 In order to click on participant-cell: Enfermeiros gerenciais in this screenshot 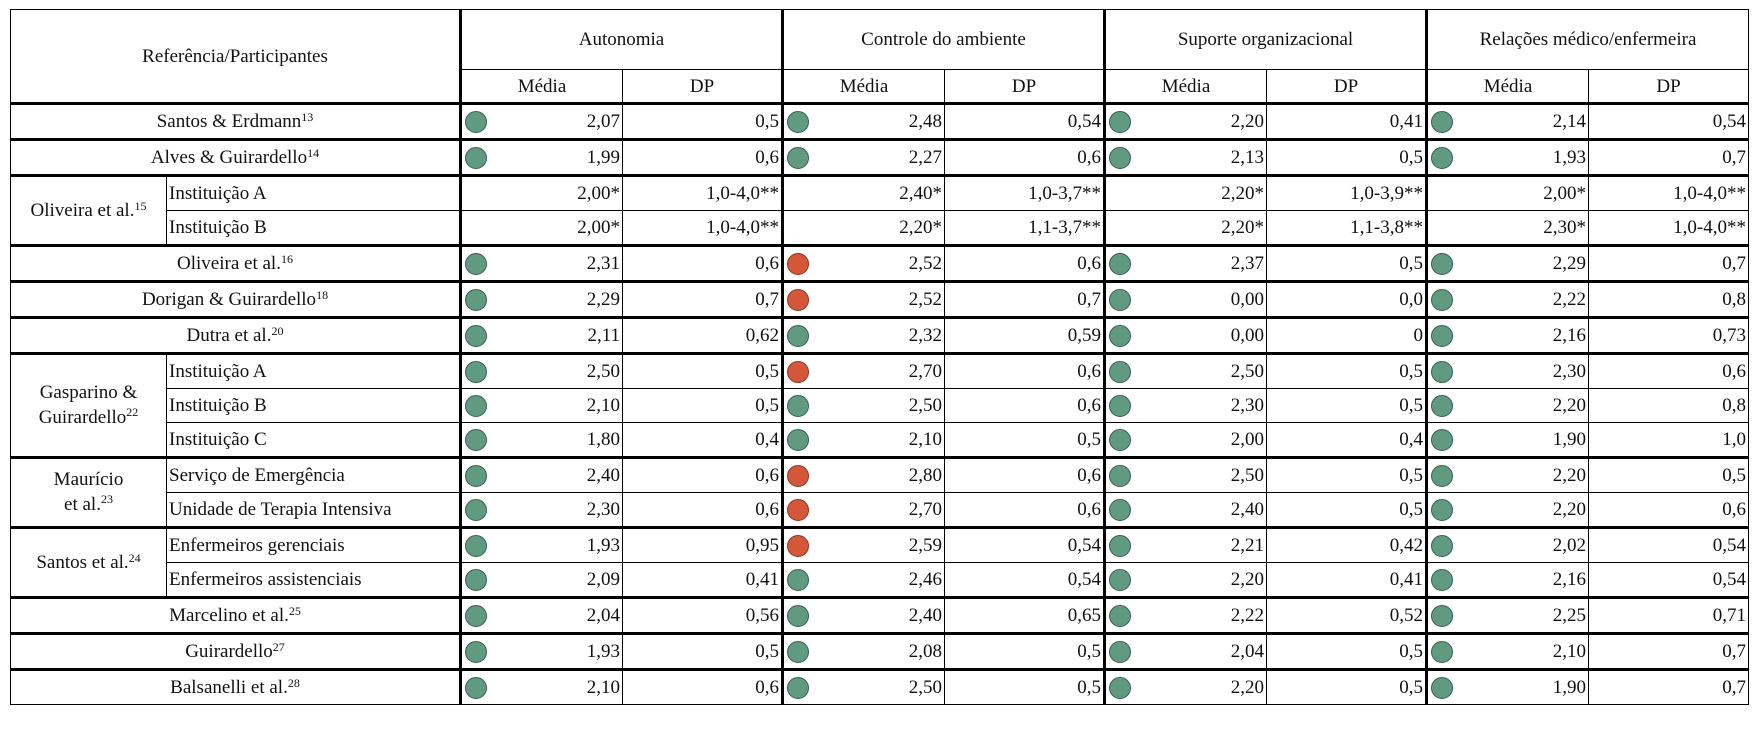, I will do `click(313, 544)`.